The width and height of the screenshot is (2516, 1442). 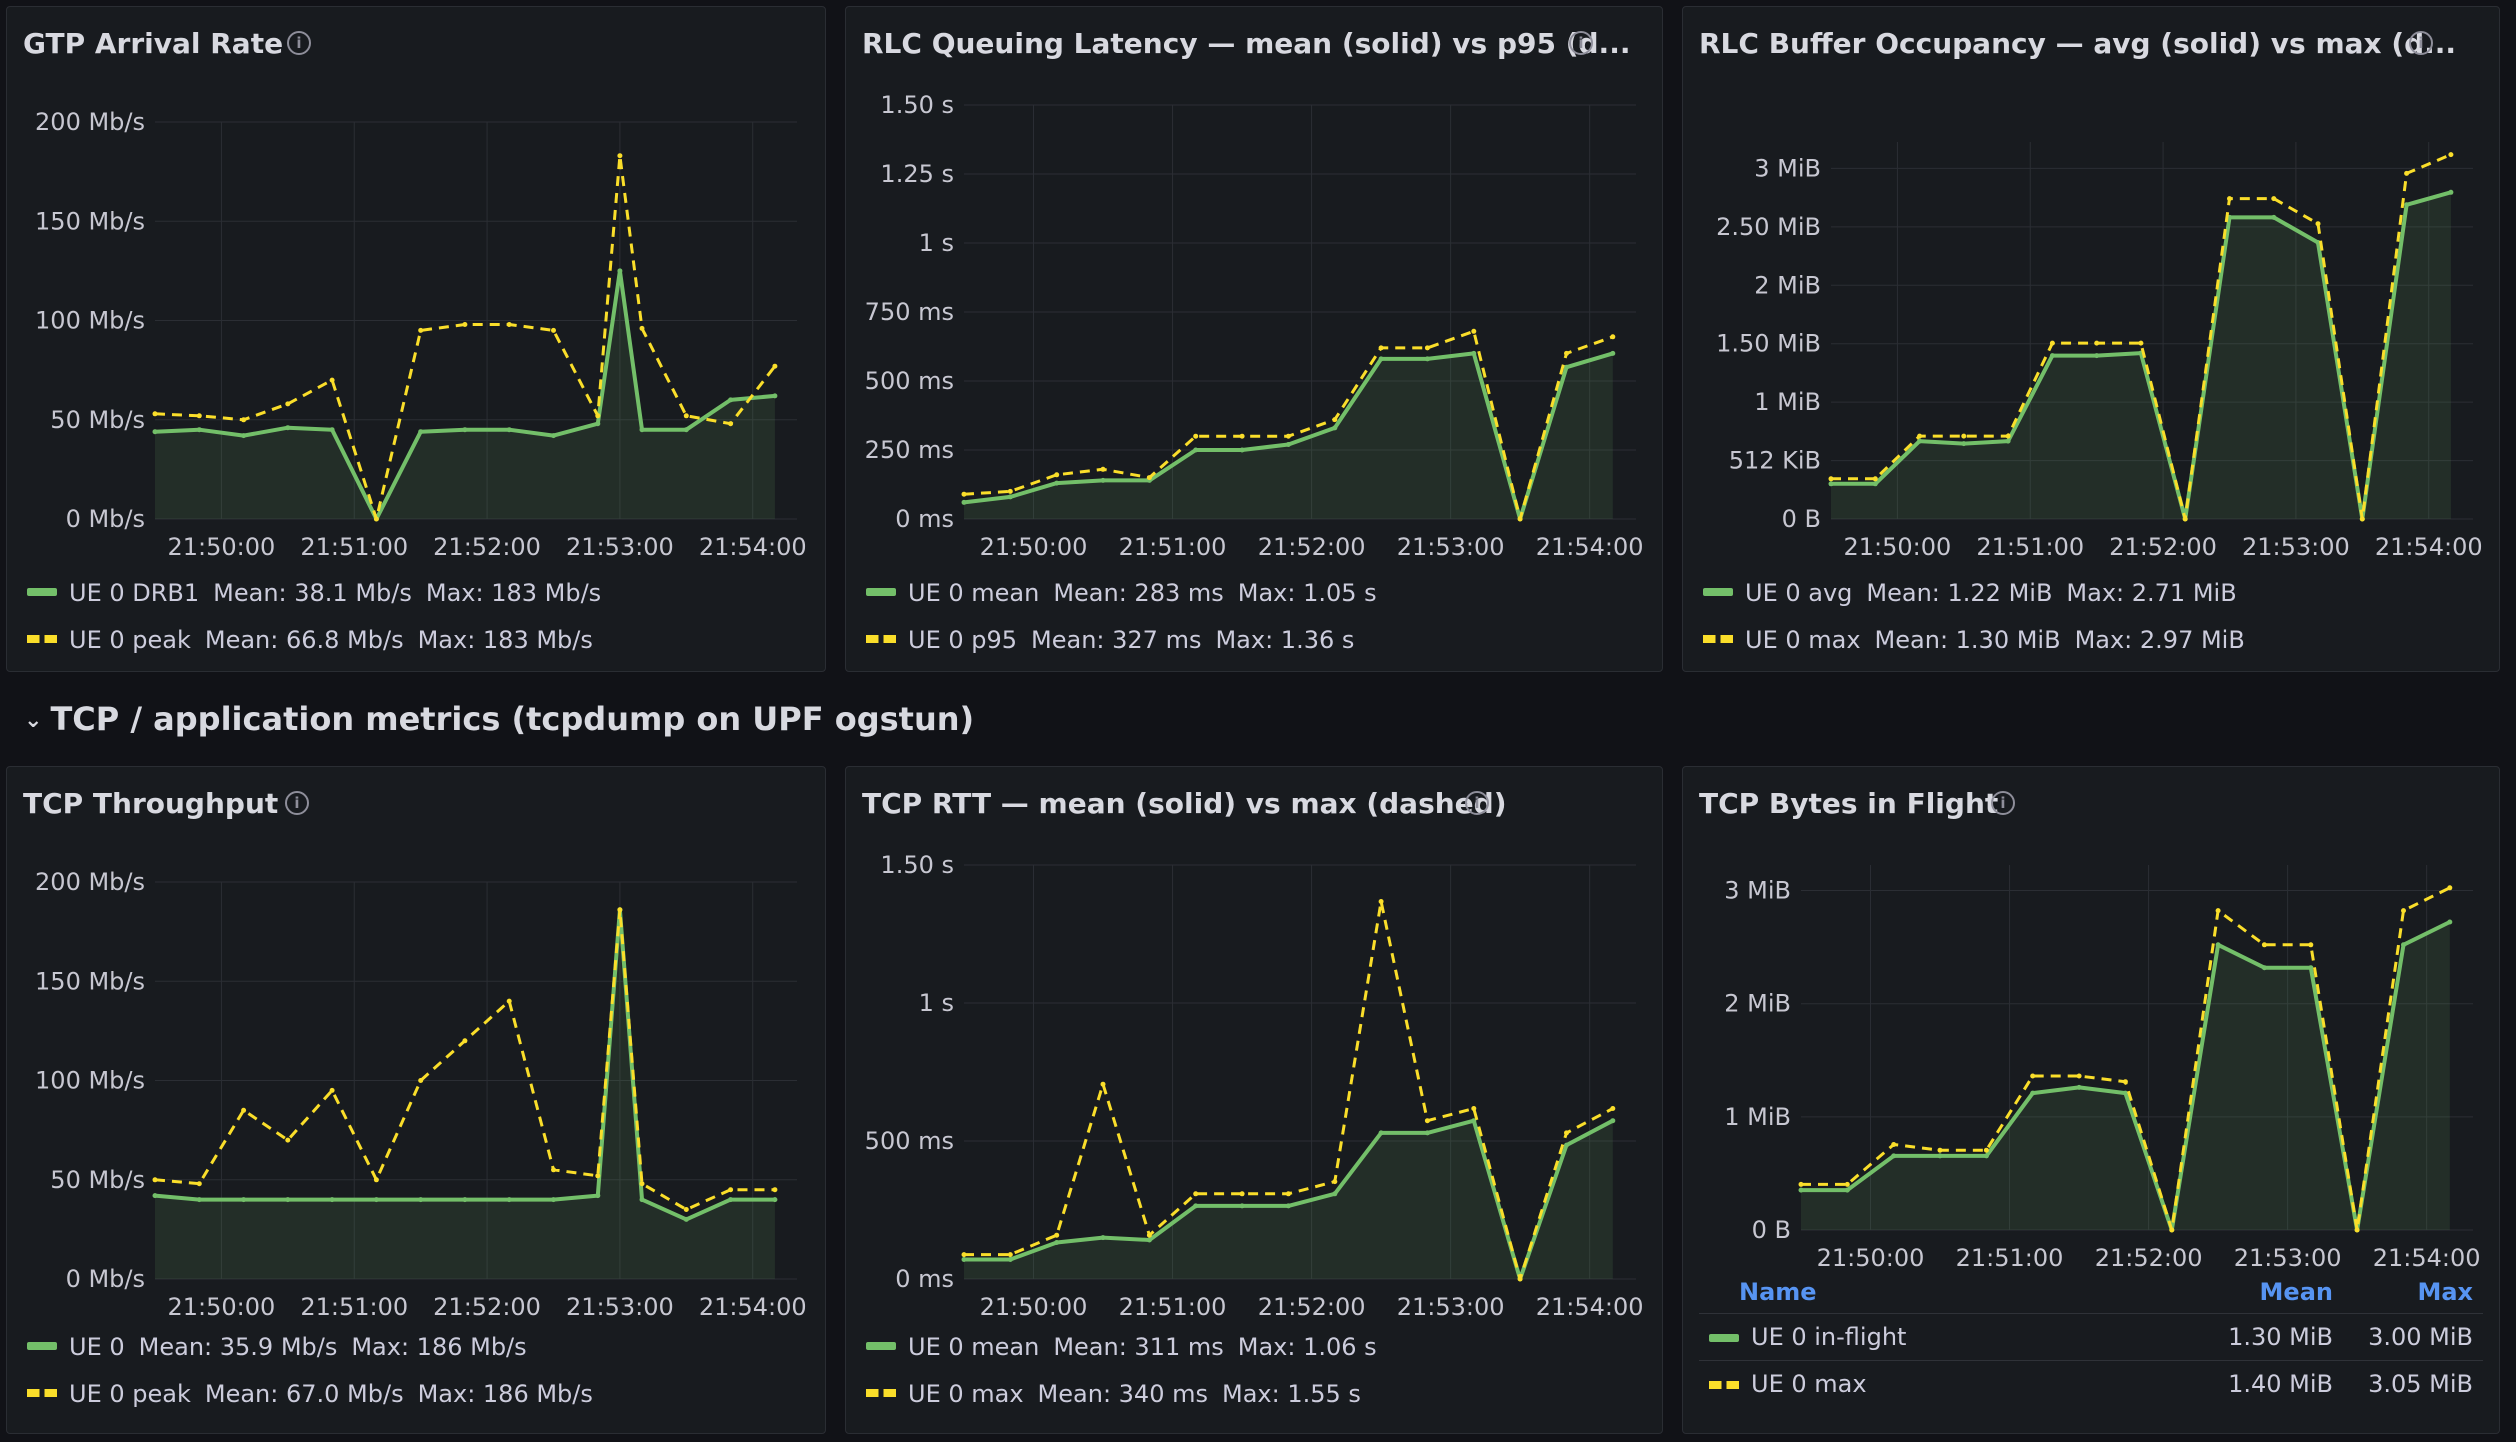 I want to click on panel-title: TCP Throughput, so click(x=151, y=803).